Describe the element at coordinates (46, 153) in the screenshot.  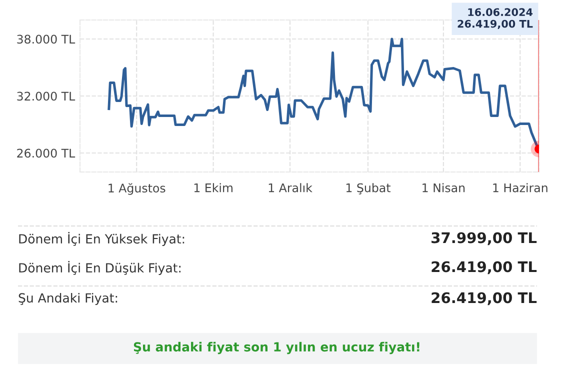
I see `y-tick-label: 26.000 TL` at that location.